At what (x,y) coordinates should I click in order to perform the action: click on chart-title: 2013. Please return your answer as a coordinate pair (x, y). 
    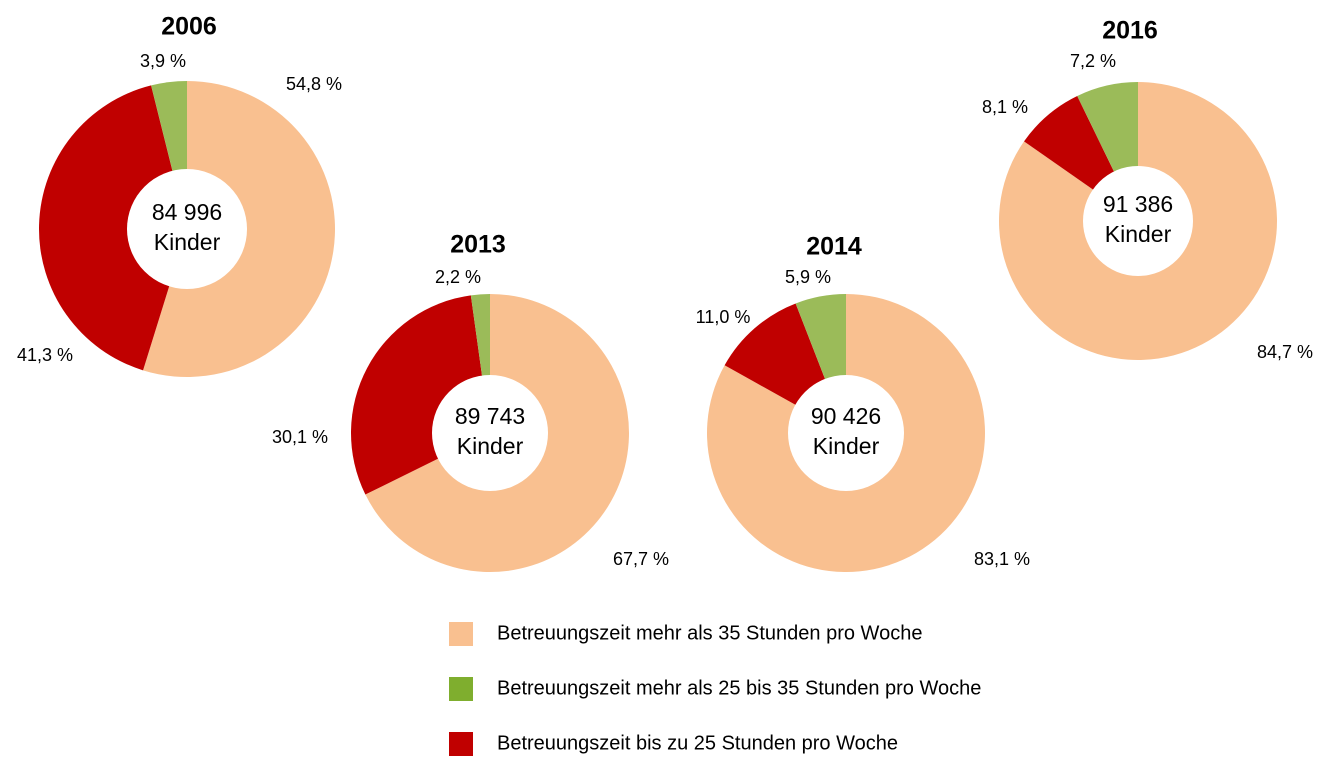
    Looking at the image, I should click on (478, 245).